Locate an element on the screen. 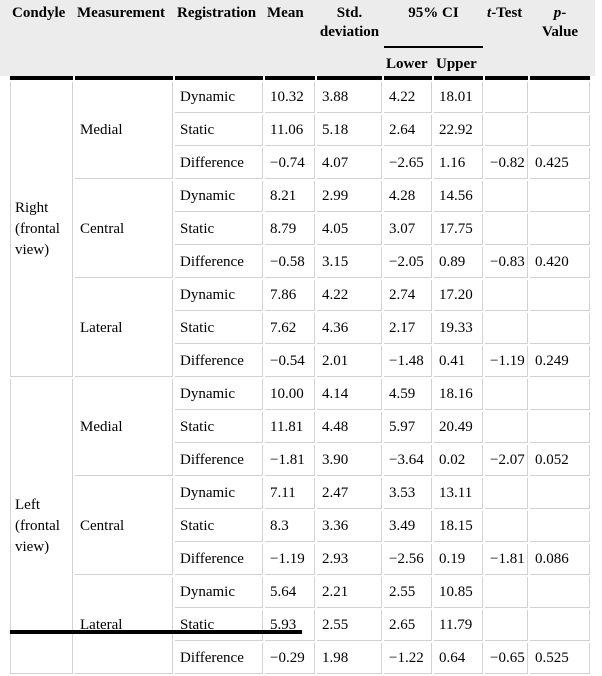 This screenshot has height=676, width=602. table-row: Static 5.93 2.55 2.65 11.79 is located at coordinates (300, 625).